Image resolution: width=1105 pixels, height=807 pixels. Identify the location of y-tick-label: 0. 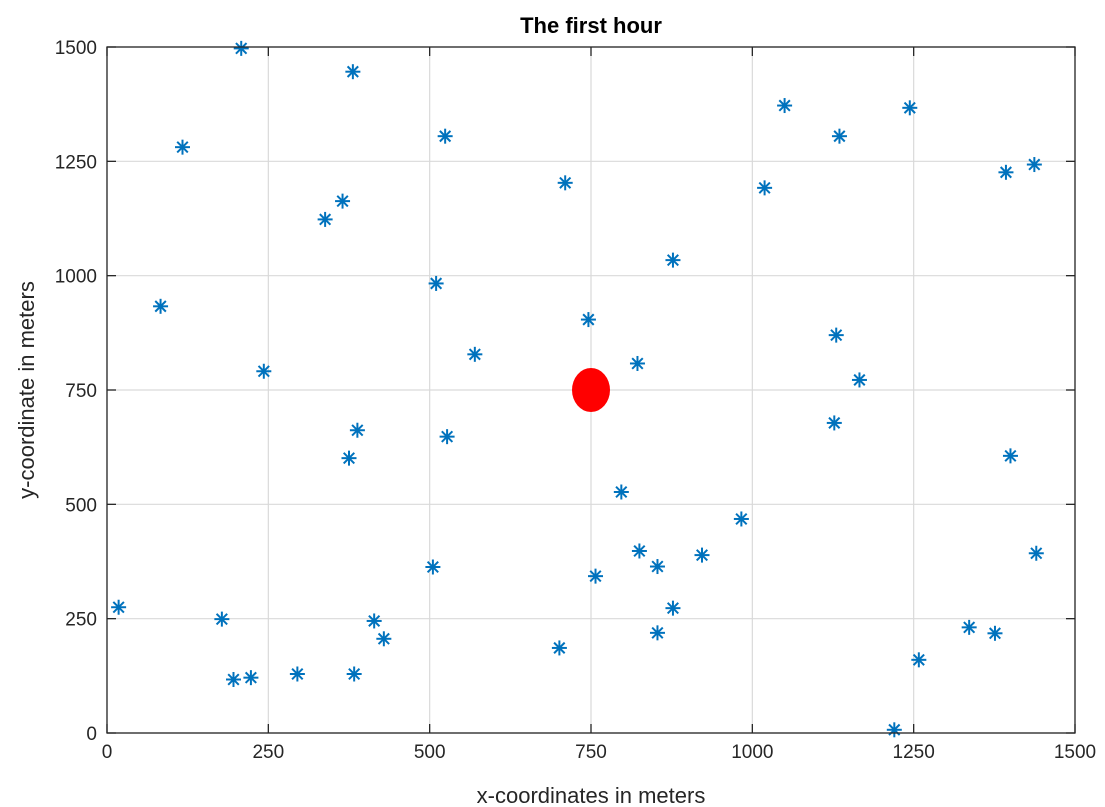
(91, 734).